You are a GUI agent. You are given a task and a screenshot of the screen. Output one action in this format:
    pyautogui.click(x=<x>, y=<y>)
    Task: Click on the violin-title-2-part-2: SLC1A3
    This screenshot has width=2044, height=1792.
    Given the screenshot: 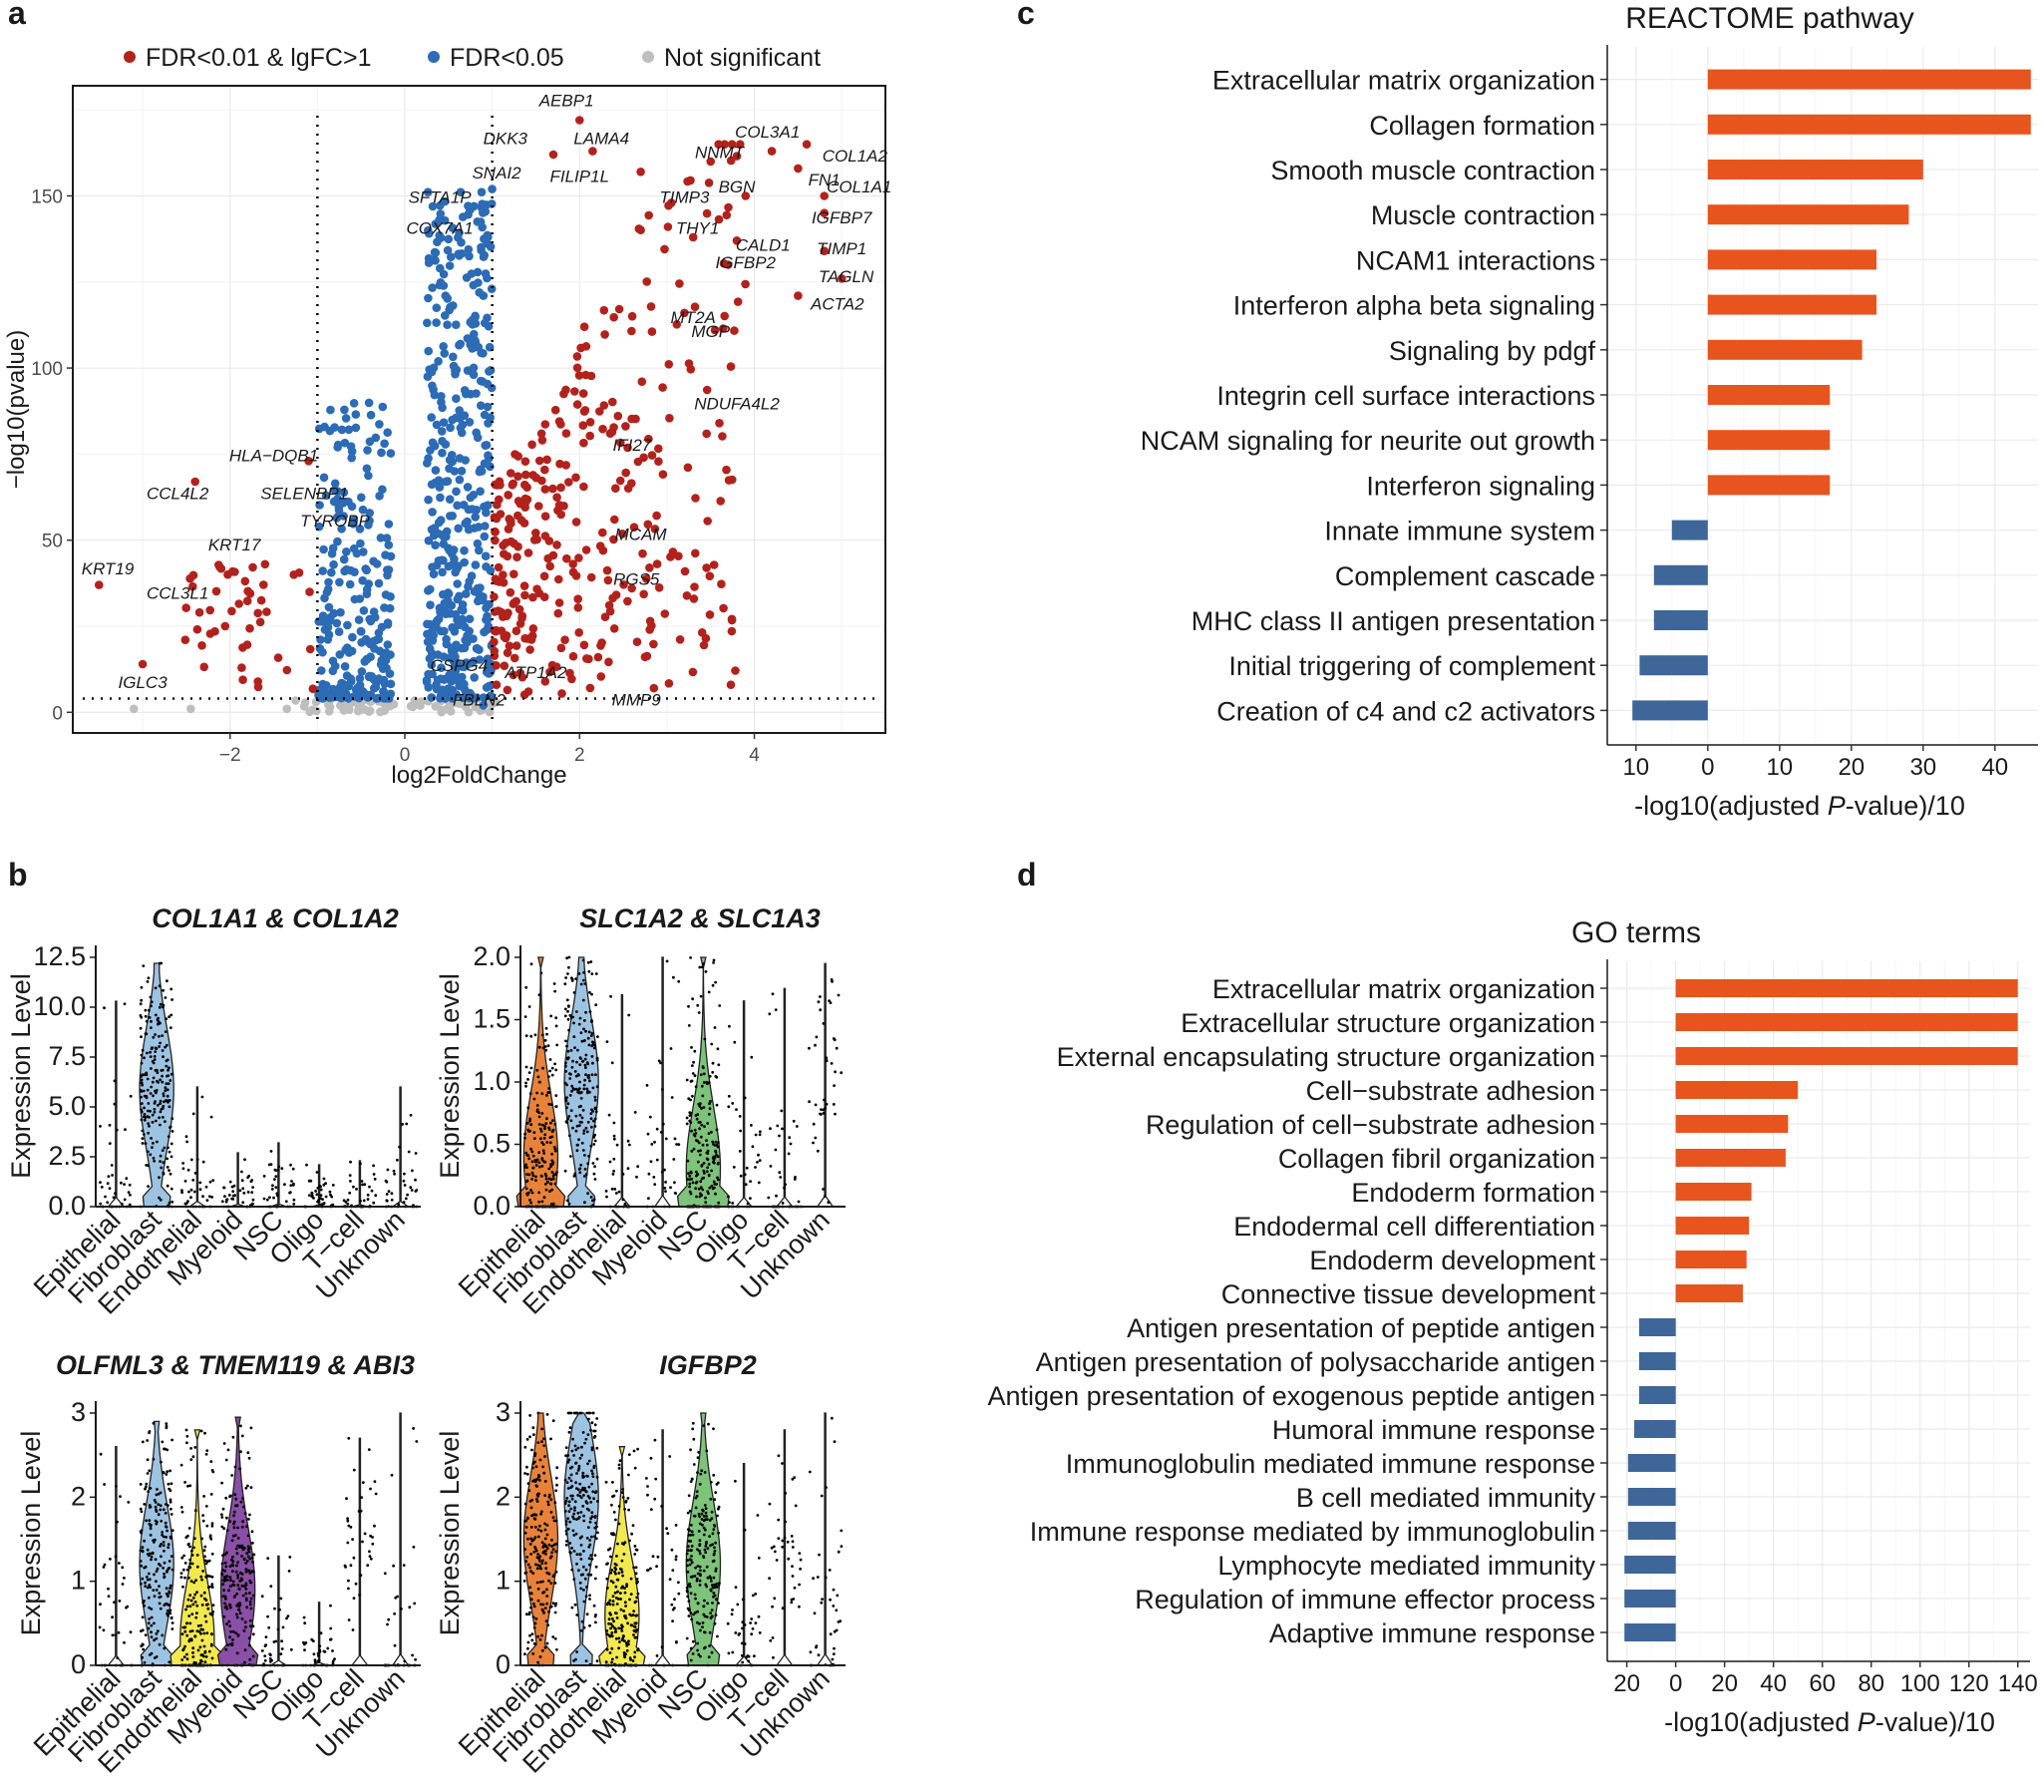 What is the action you would take?
    pyautogui.click(x=769, y=918)
    